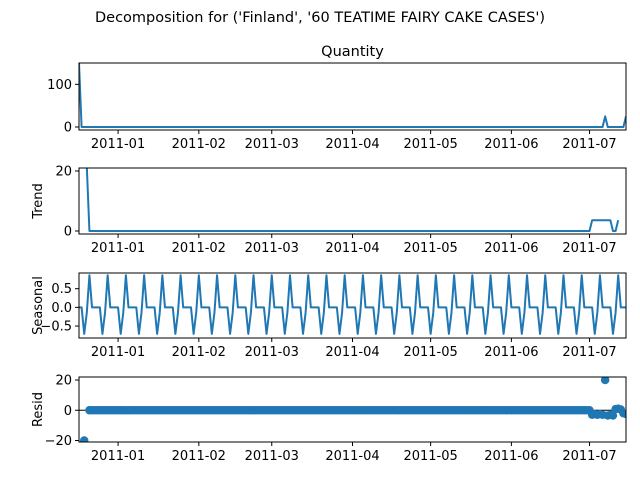  What do you see at coordinates (352, 52) in the screenshot?
I see `quantity-title: Quantity` at bounding box center [352, 52].